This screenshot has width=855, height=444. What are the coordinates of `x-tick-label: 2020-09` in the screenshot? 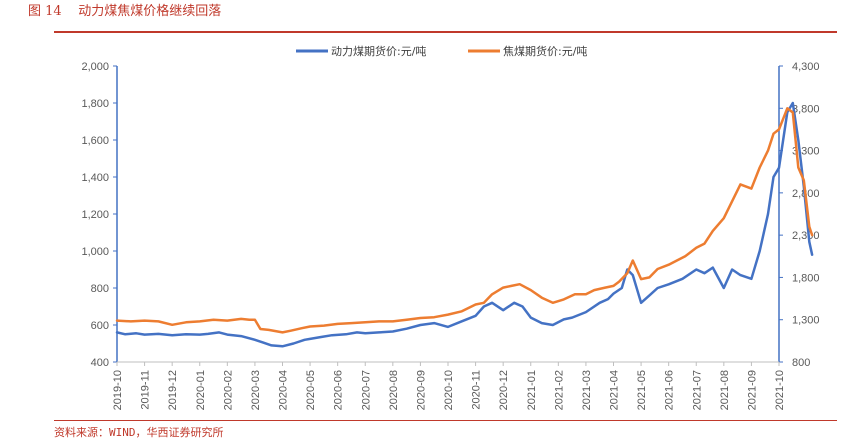 It's located at (421, 390).